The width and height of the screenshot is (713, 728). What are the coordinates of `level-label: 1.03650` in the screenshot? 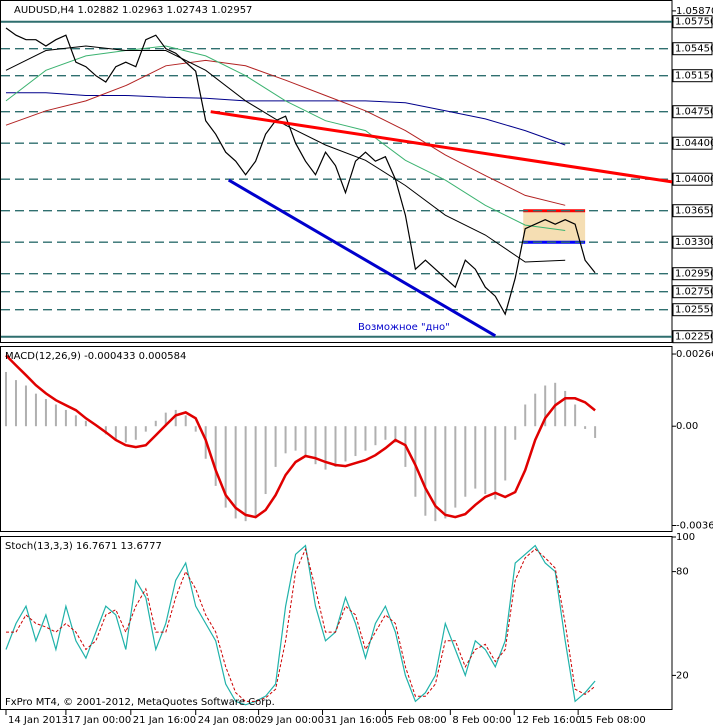 It's located at (694, 211).